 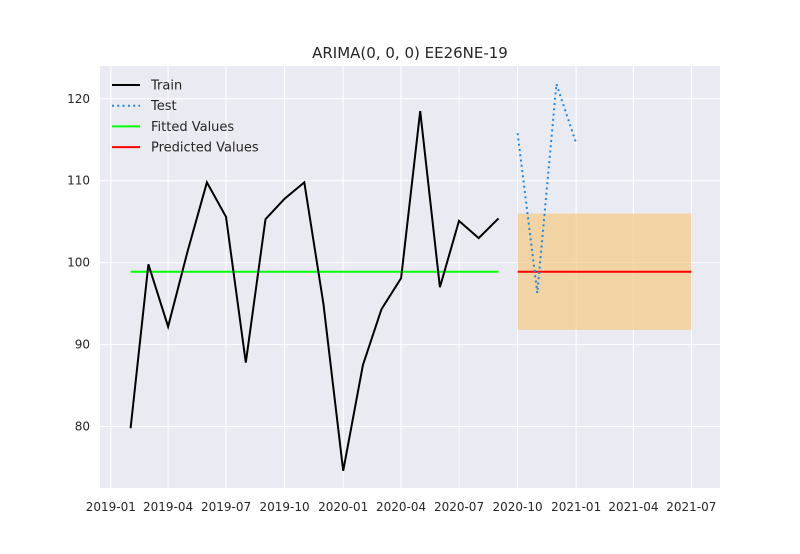 I want to click on chart-title: ARIMA(0, 0, 0) EE26NE-19, so click(x=410, y=53).